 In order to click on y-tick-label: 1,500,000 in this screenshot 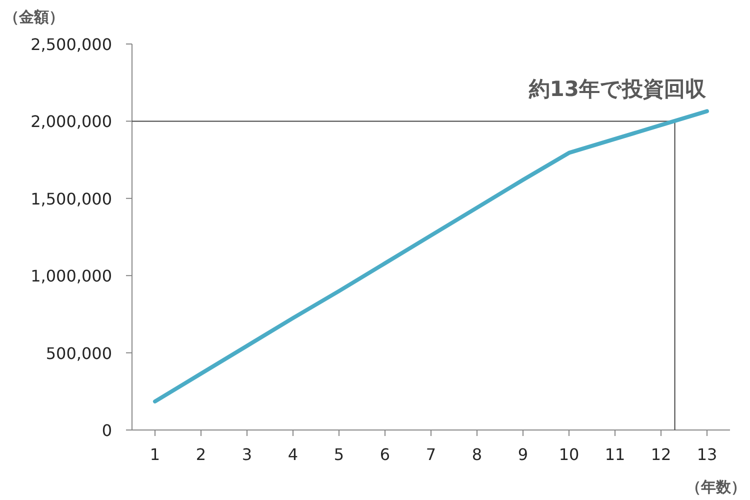, I will do `click(71, 198)`.